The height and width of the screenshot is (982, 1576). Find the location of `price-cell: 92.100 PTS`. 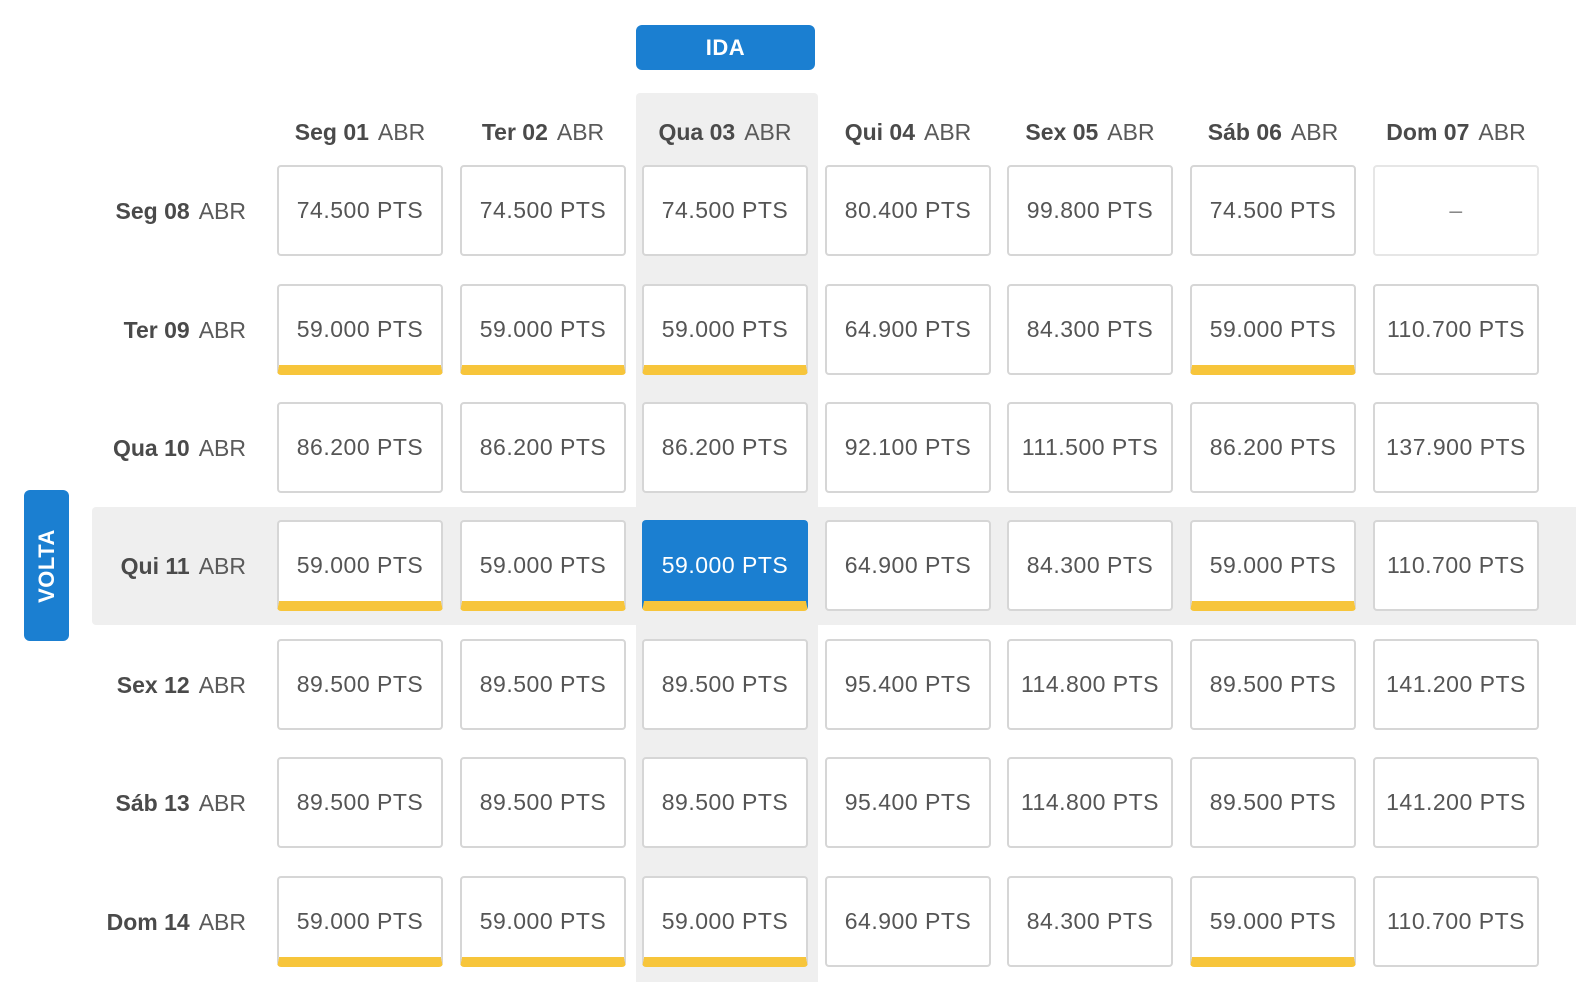

price-cell: 92.100 PTS is located at coordinates (908, 447).